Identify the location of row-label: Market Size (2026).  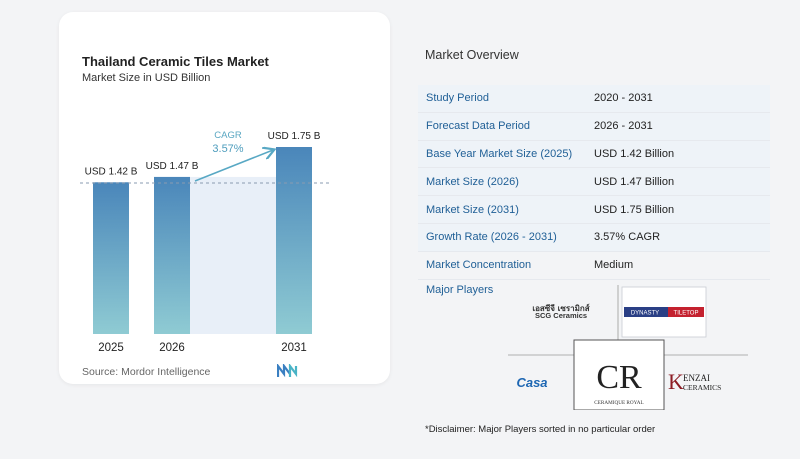
(472, 181).